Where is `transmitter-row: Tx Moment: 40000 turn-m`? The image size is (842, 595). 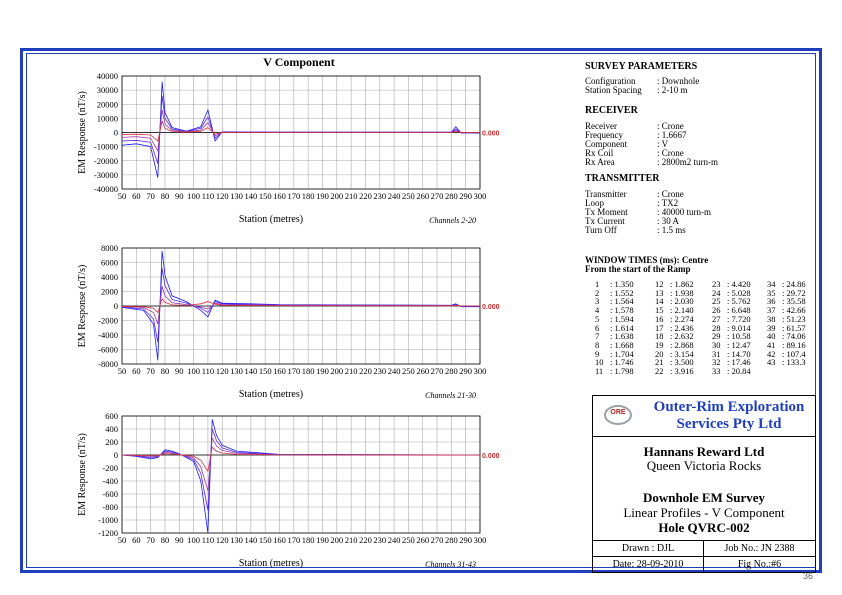
transmitter-row: Tx Moment: 40000 turn-m is located at coordinates (648, 212).